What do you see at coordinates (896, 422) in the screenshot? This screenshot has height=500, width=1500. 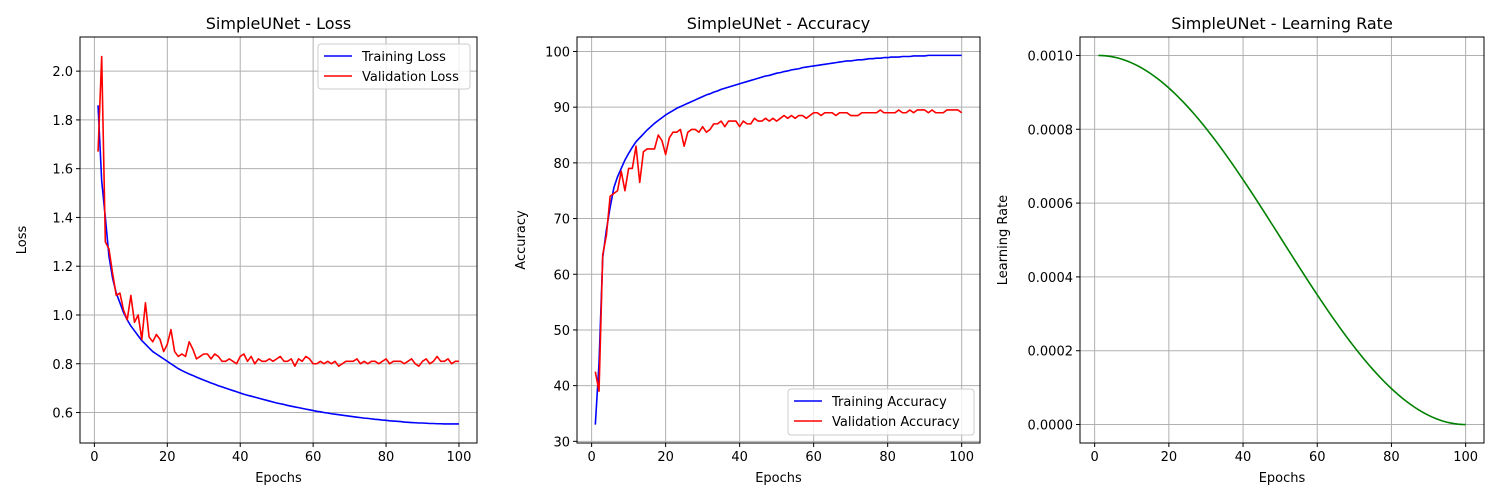 I see `legend-label: Validation Accuracy` at bounding box center [896, 422].